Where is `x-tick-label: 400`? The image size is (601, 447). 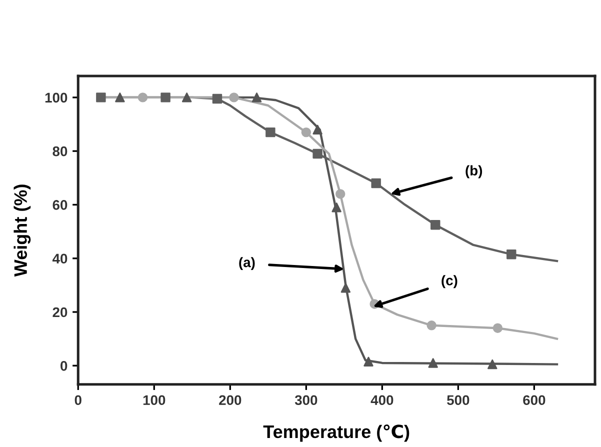 x-tick-label: 400 is located at coordinates (382, 400).